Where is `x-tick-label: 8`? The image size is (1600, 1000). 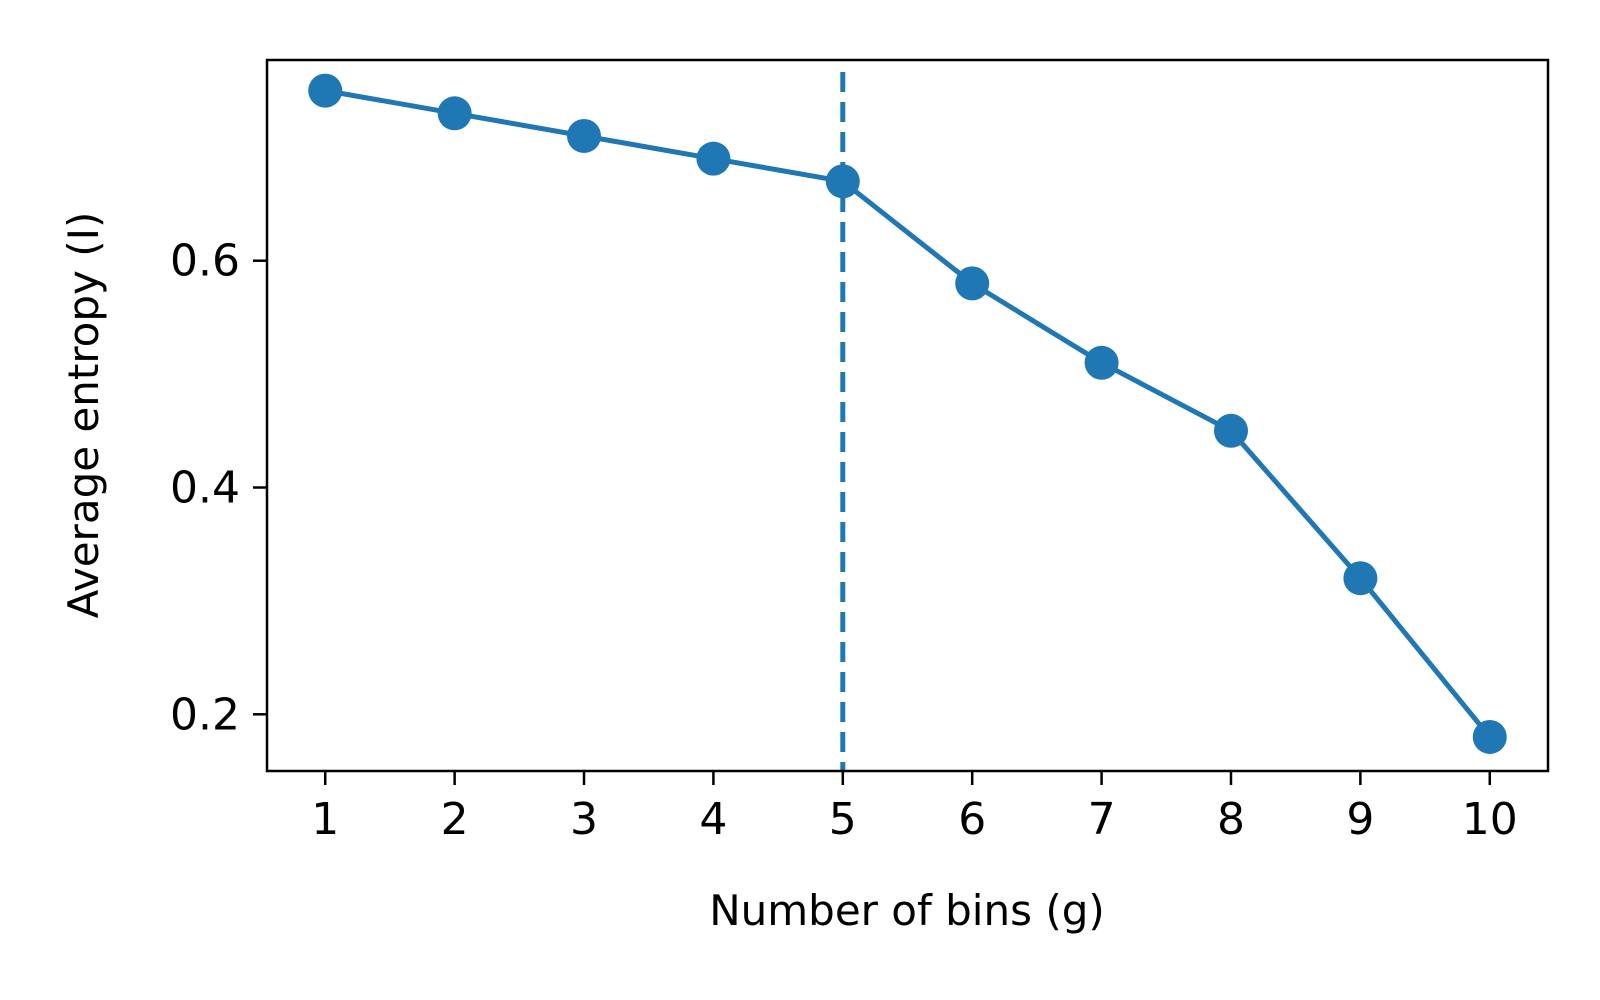
x-tick-label: 8 is located at coordinates (1231, 819).